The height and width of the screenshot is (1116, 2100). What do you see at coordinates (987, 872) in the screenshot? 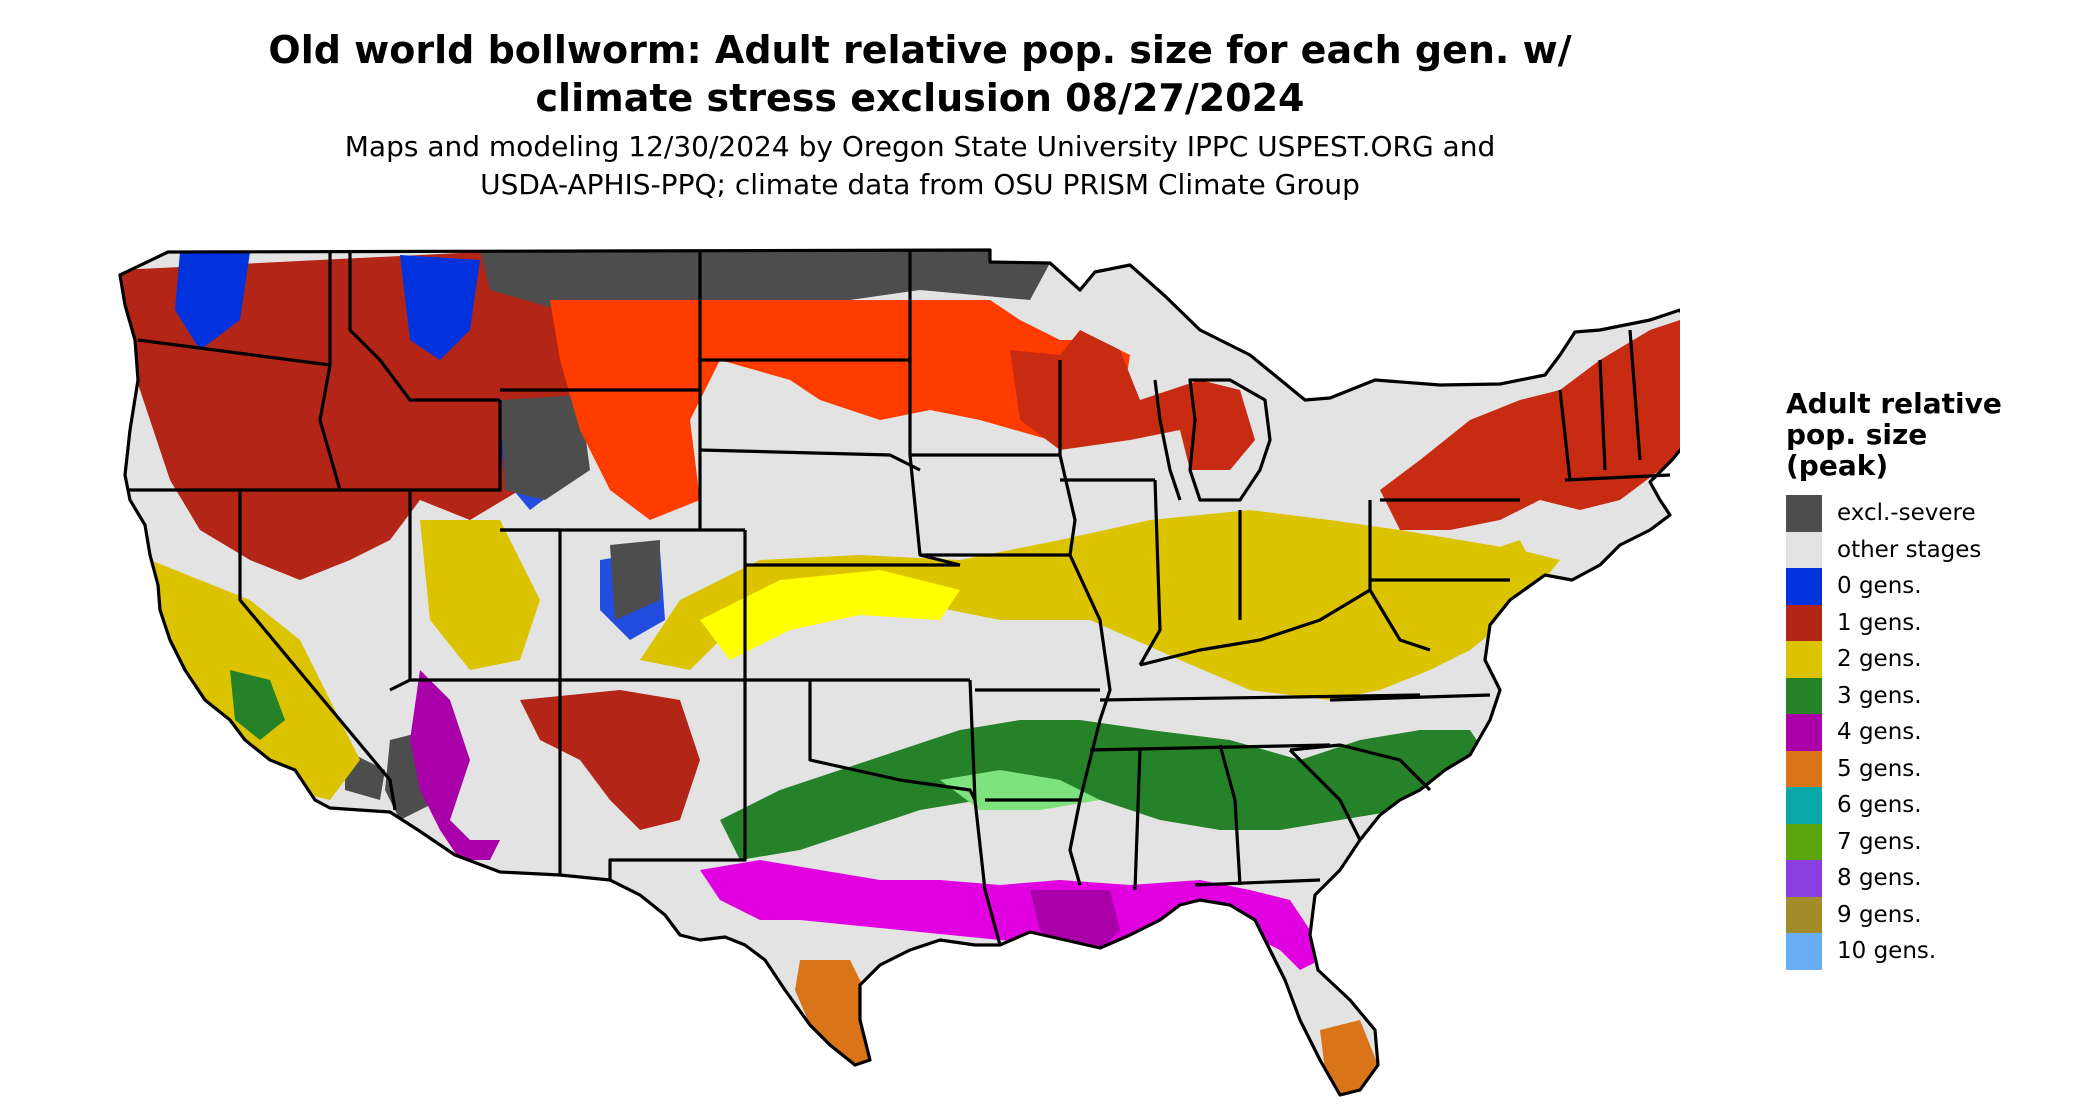
I see `tx-la-border` at bounding box center [987, 872].